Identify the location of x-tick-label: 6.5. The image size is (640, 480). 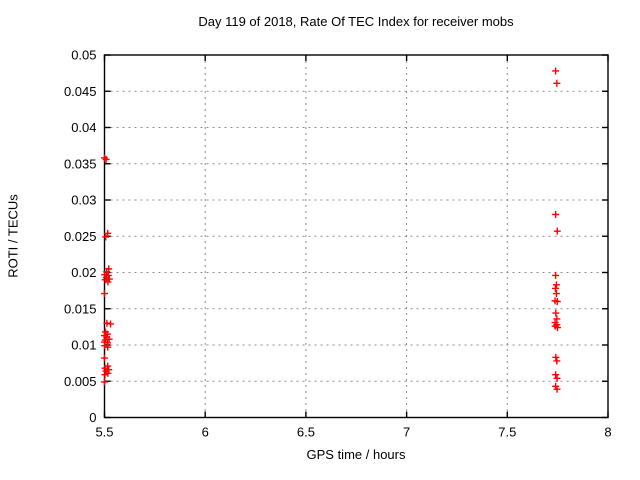
(306, 432).